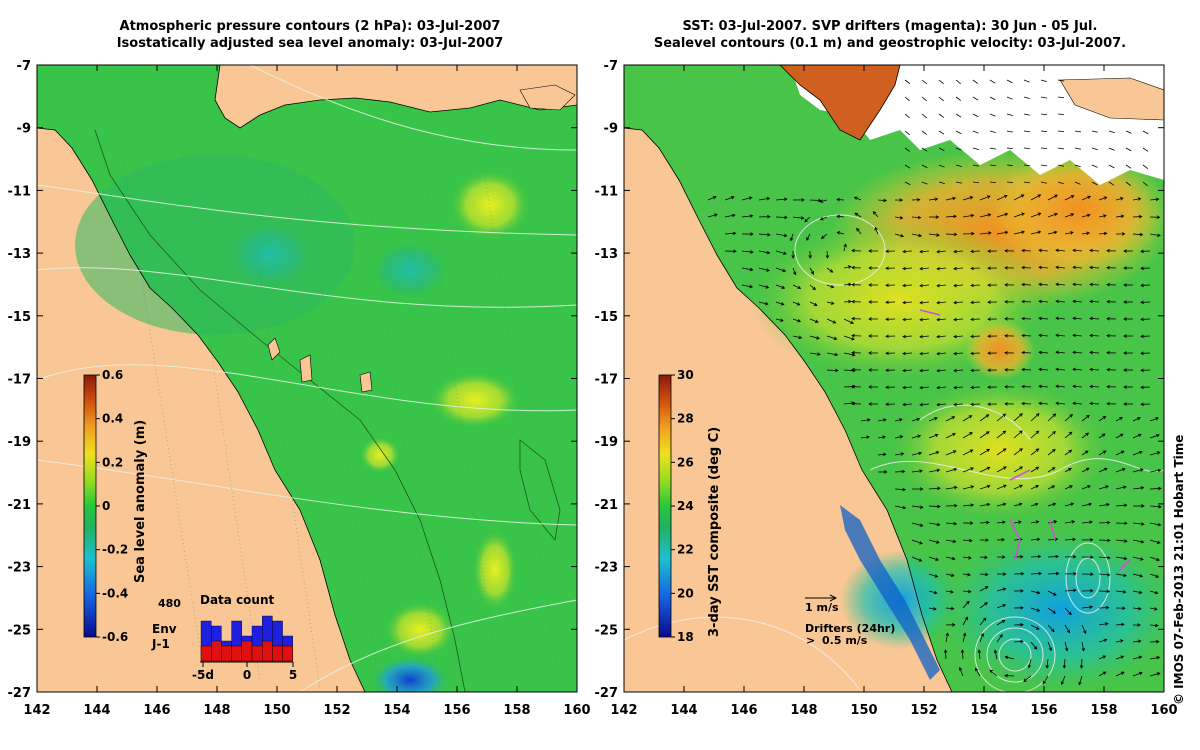 This screenshot has width=1200, height=750. What do you see at coordinates (20, 630) in the screenshot?
I see `left-ytick-label: -25` at bounding box center [20, 630].